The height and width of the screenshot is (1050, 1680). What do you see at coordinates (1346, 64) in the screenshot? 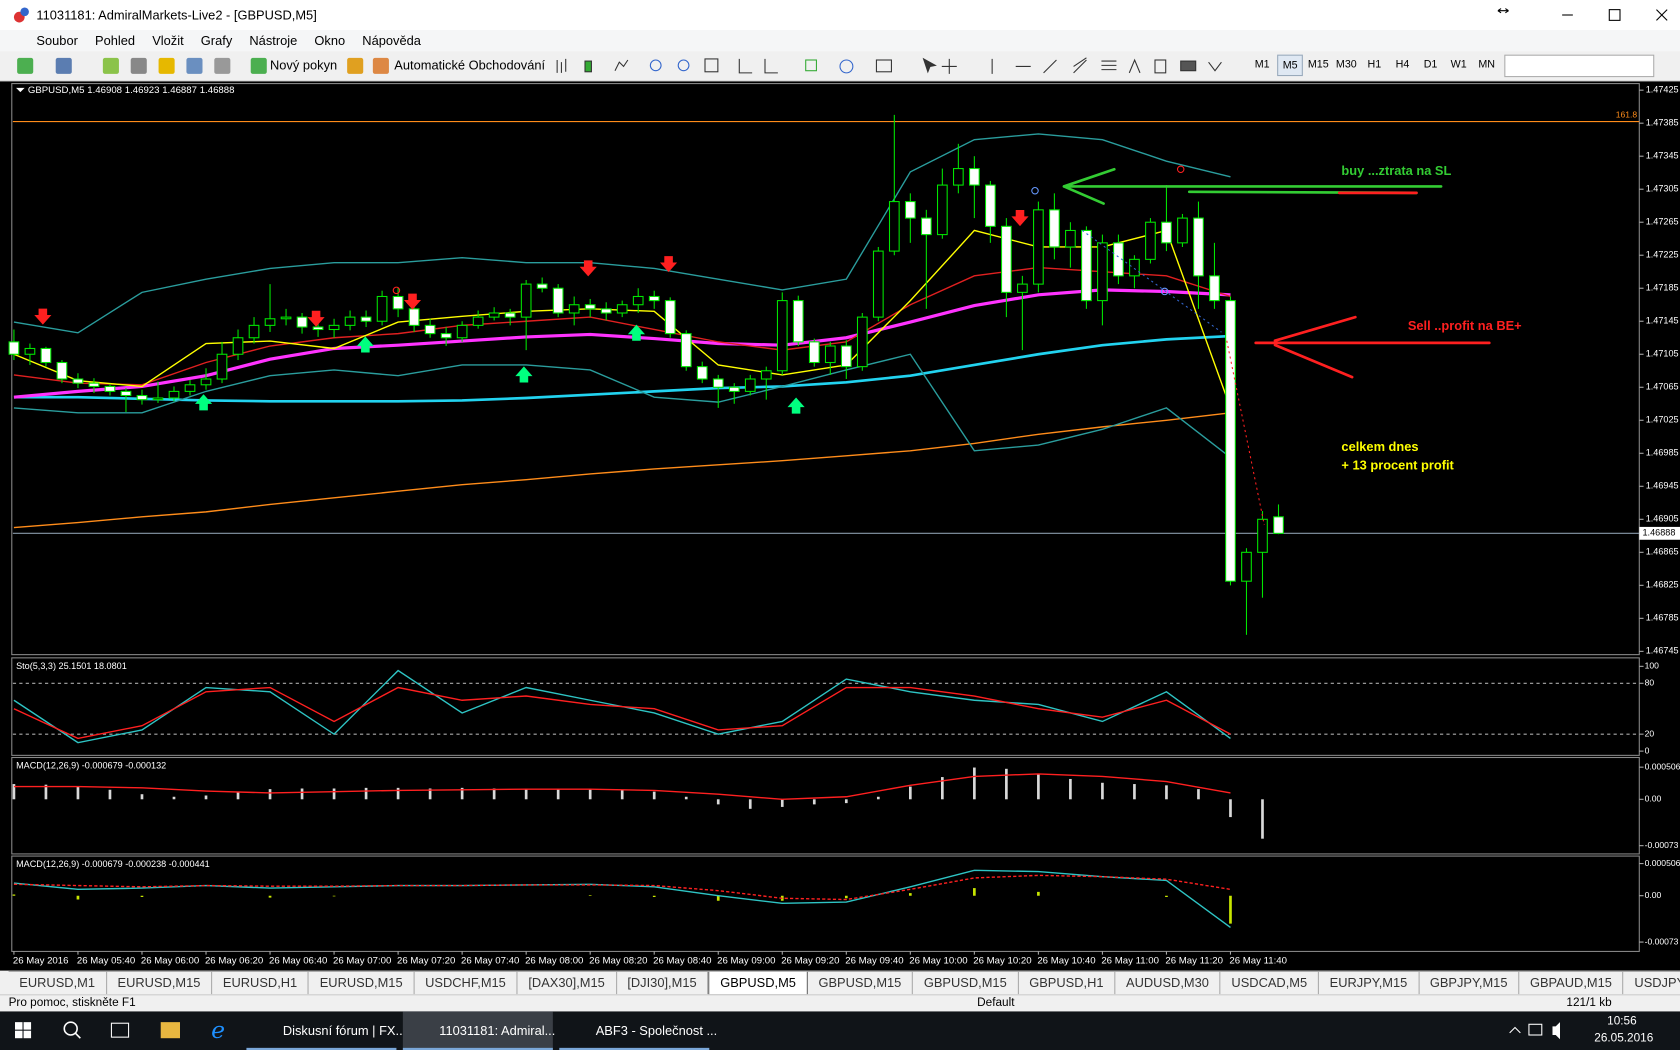
I see `timeframe-button: M30` at bounding box center [1346, 64].